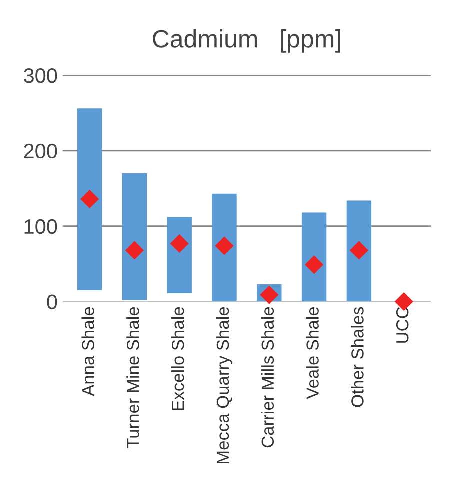  Describe the element at coordinates (246, 41) in the screenshot. I see `chart-title: Cadmium [ppm]` at that location.